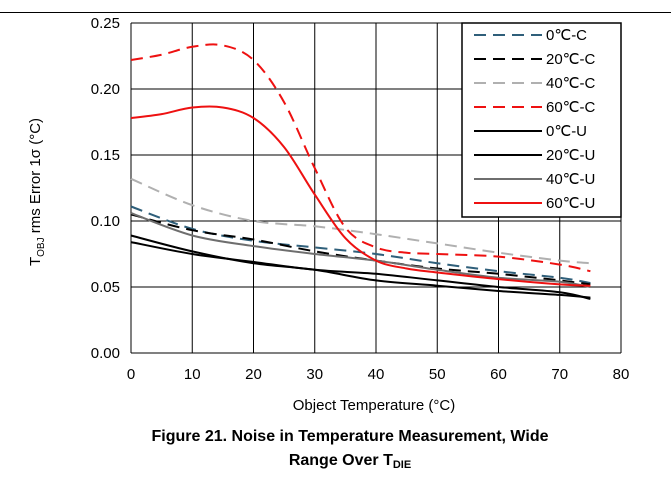 The width and height of the screenshot is (671, 489). I want to click on legend-label: 20℃-C, so click(571, 59).